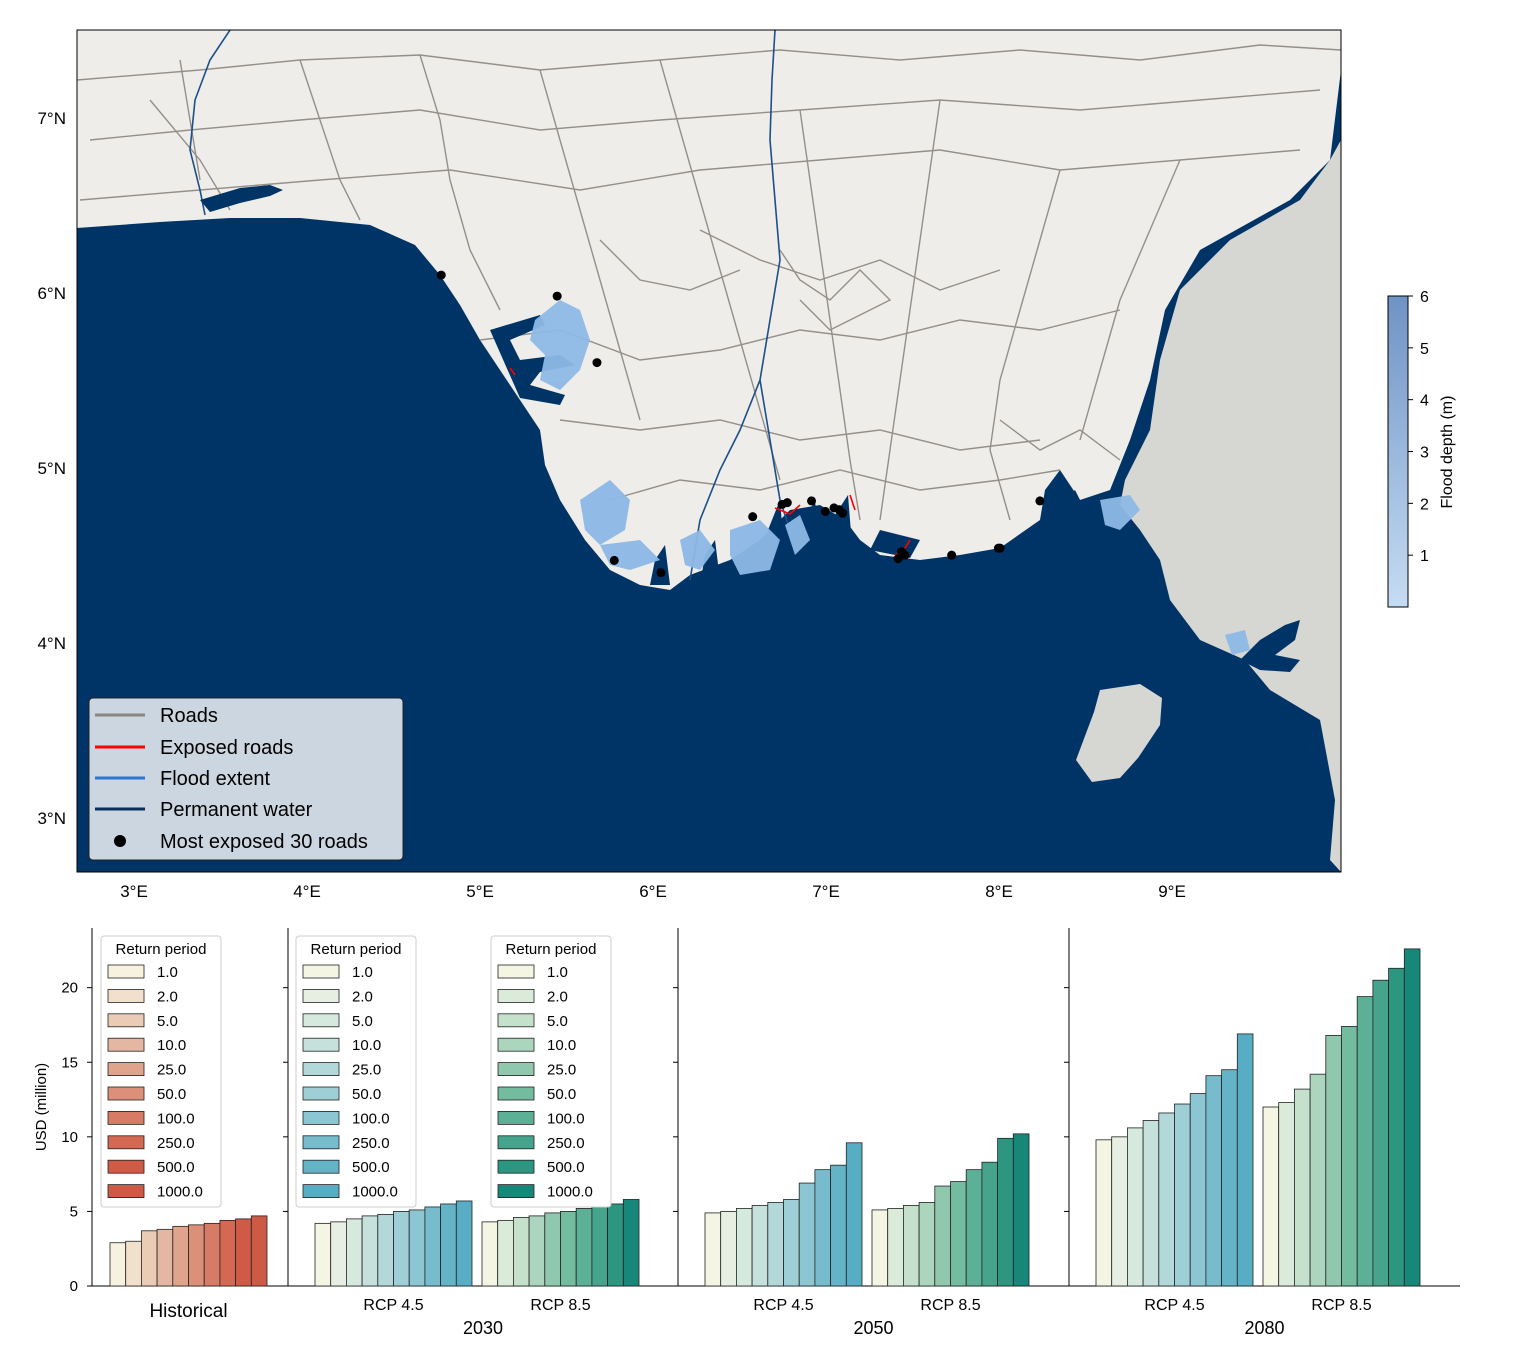 The height and width of the screenshot is (1346, 1514). What do you see at coordinates (69, 1137) in the screenshot?
I see `y-tick-label: 10` at bounding box center [69, 1137].